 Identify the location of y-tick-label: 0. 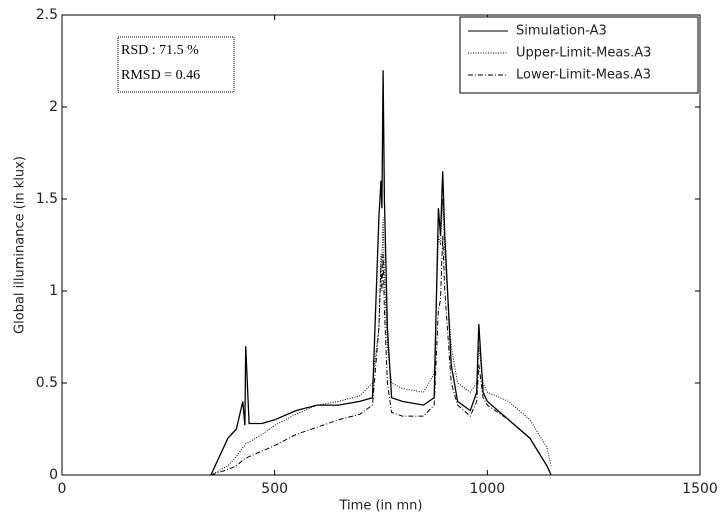
(53, 475).